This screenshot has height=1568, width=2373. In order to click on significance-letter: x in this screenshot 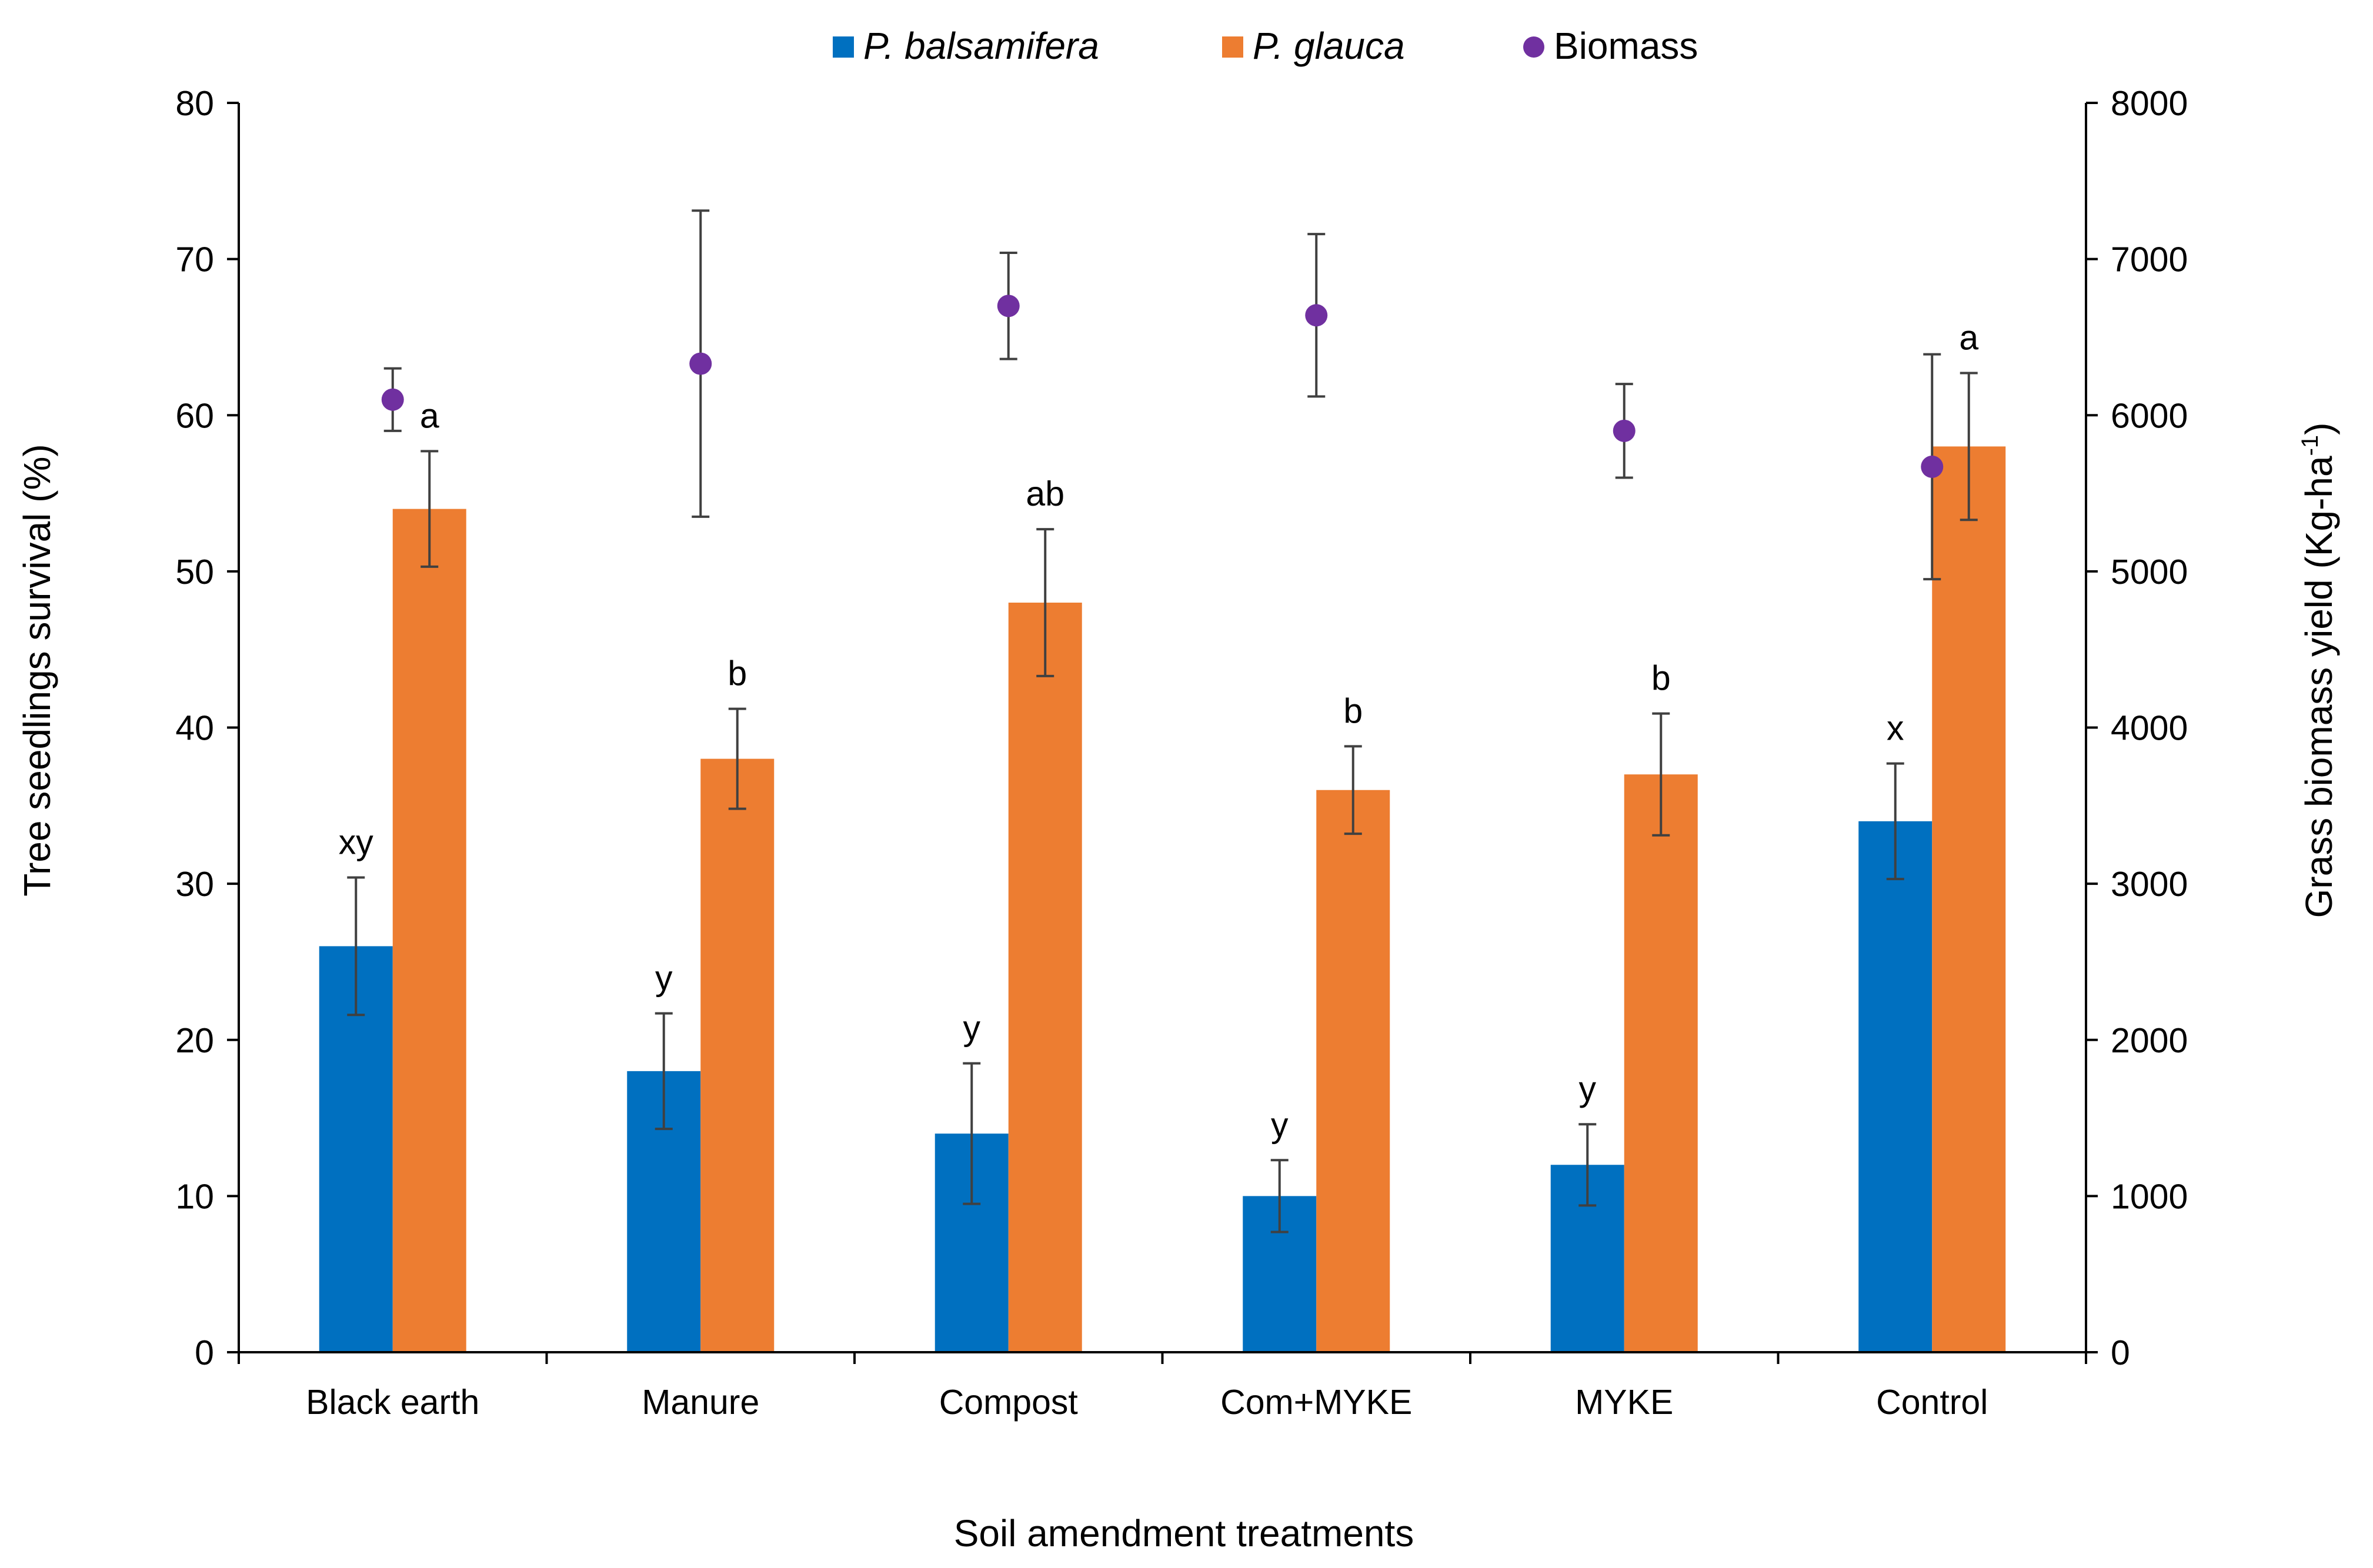, I will do `click(1895, 729)`.